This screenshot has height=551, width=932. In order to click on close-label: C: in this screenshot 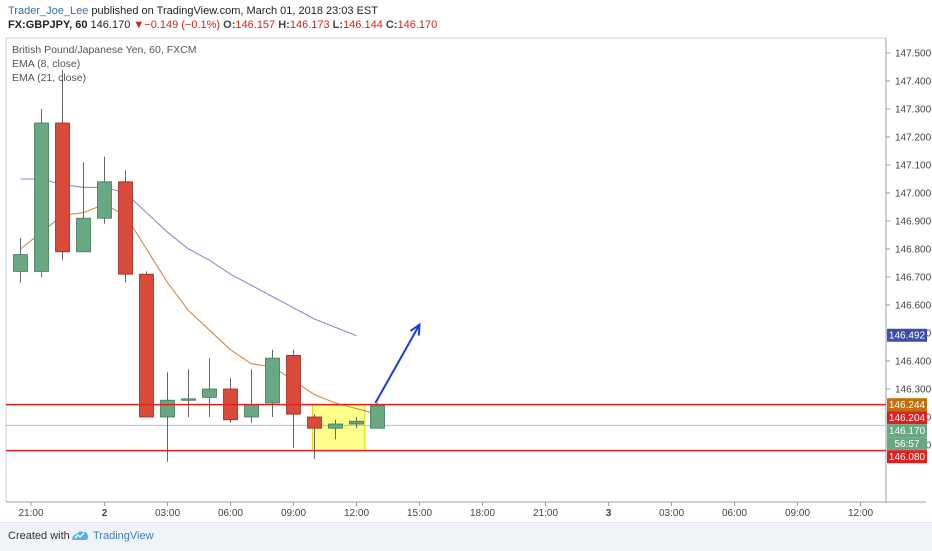, I will do `click(391, 25)`.